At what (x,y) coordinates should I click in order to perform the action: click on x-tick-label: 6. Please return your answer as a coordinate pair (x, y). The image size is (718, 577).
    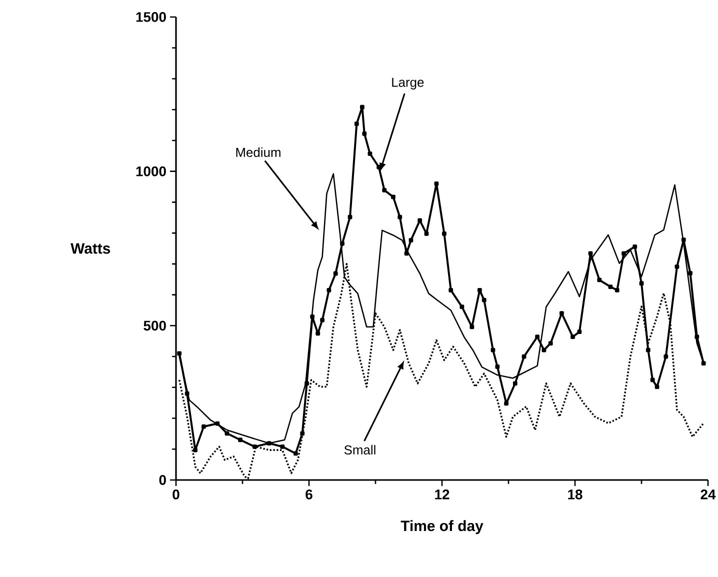
    Looking at the image, I should click on (309, 494).